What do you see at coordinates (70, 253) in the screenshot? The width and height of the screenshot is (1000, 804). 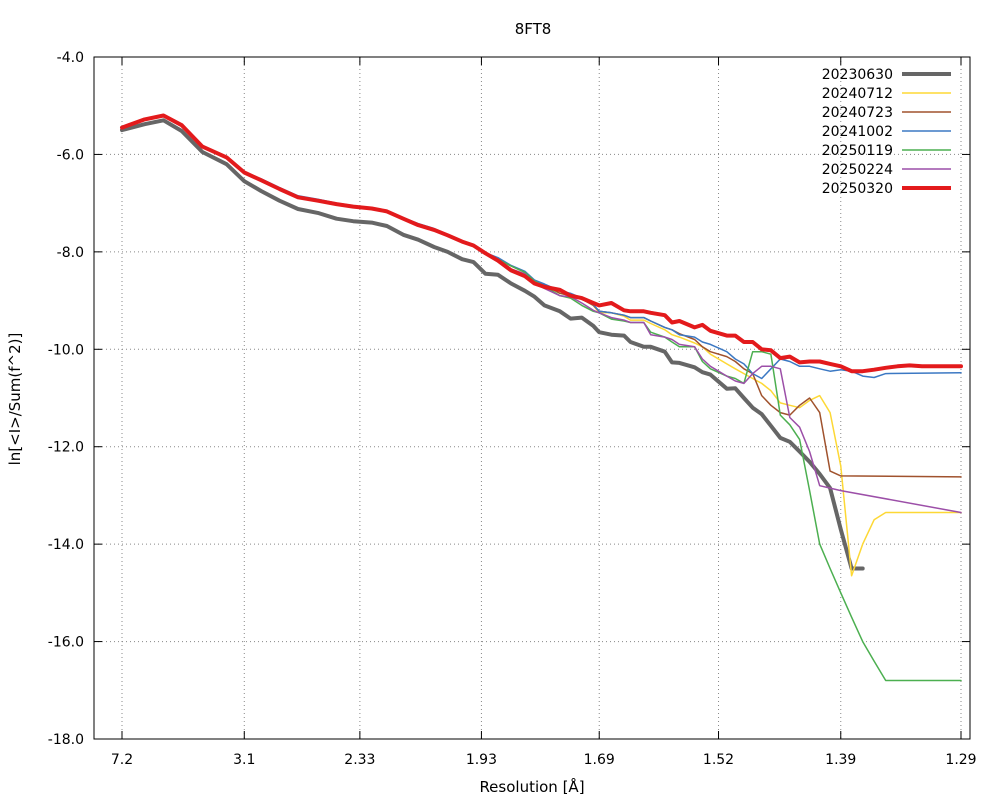 I see `y-tick-label: -8.0` at bounding box center [70, 253].